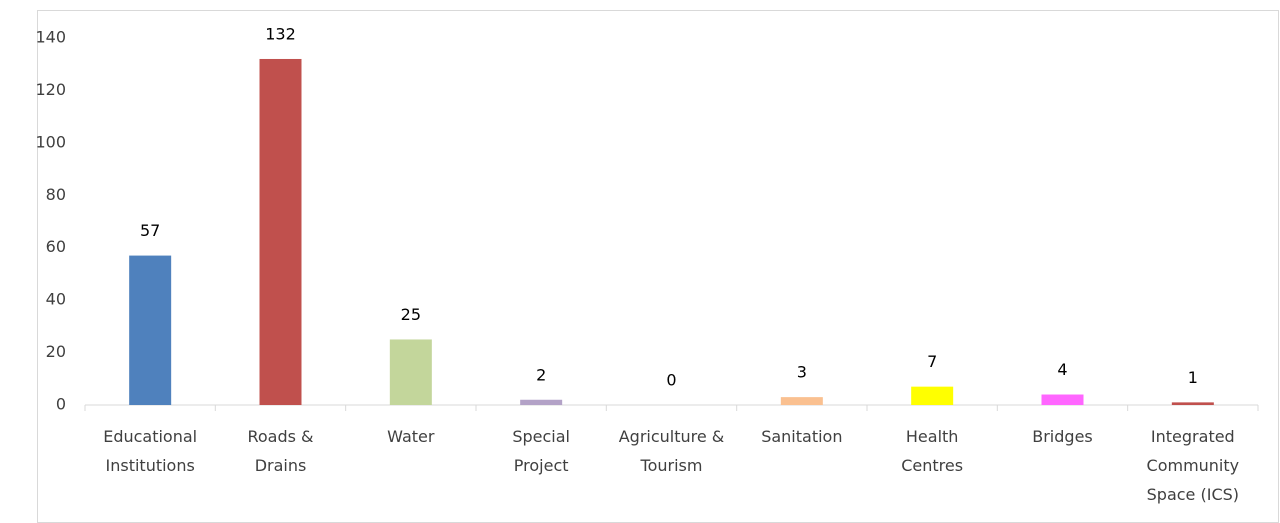 This screenshot has width=1280, height=523. What do you see at coordinates (50, 141) in the screenshot?
I see `y-tick-label: 100` at bounding box center [50, 141].